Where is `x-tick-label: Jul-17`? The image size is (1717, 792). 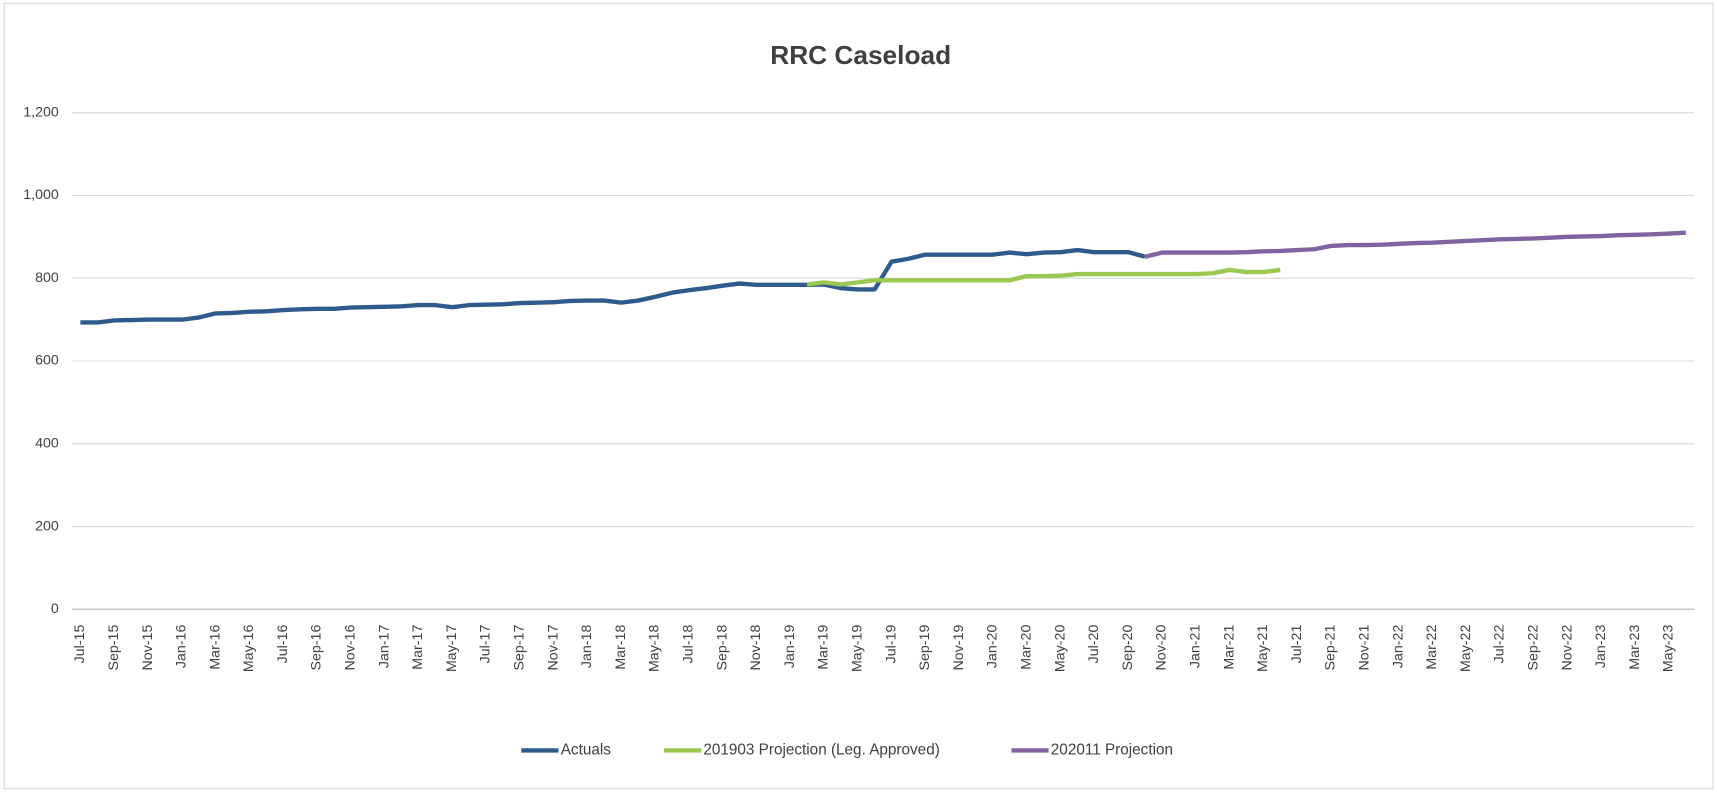 x-tick-label: Jul-17 is located at coordinates (486, 644).